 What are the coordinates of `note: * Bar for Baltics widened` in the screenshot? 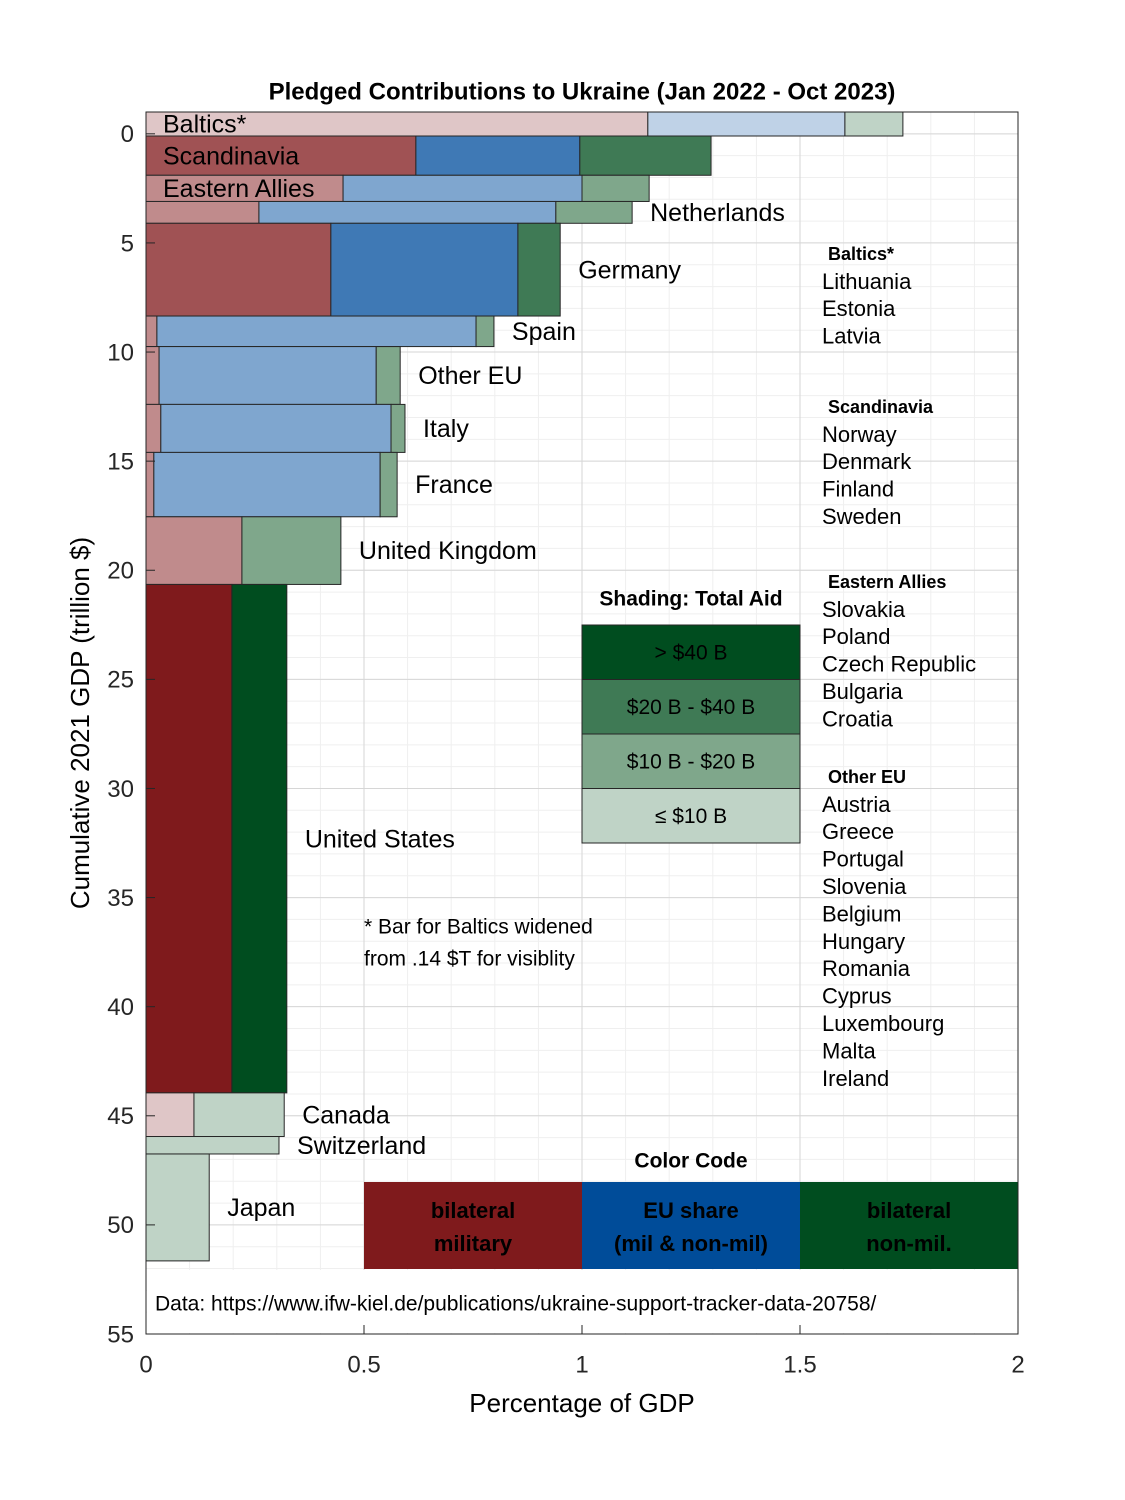 It's located at (478, 927).